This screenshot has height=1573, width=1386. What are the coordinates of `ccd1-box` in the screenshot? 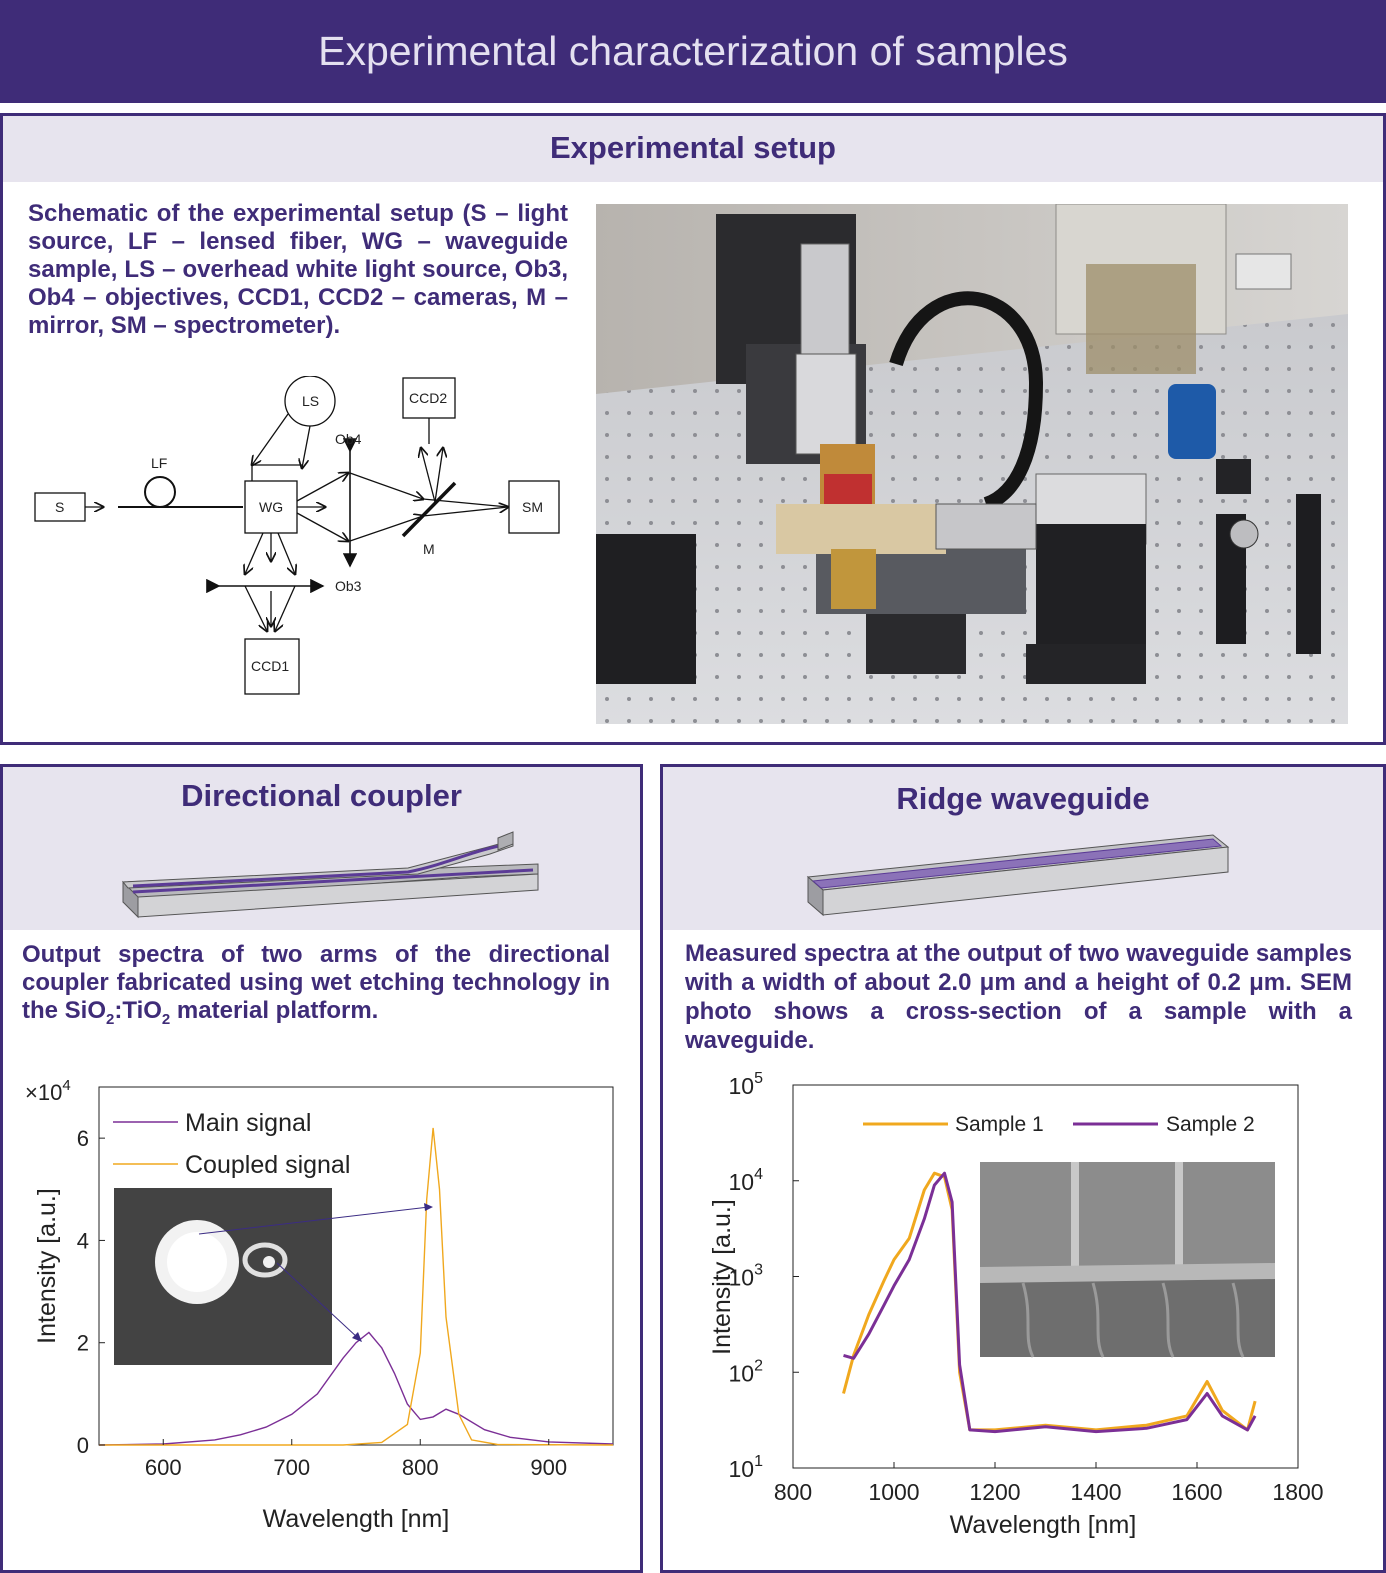 It's located at (272, 666).